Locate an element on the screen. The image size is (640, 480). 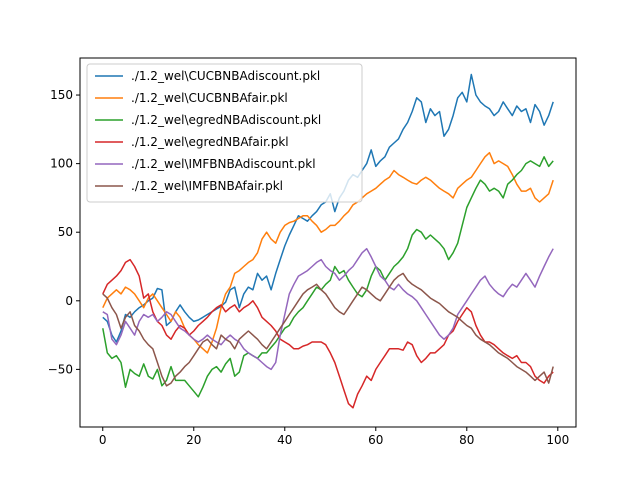
legend-label-3: ./1.2_wel\egredNBAdiscount.pkl is located at coordinates (226, 120).